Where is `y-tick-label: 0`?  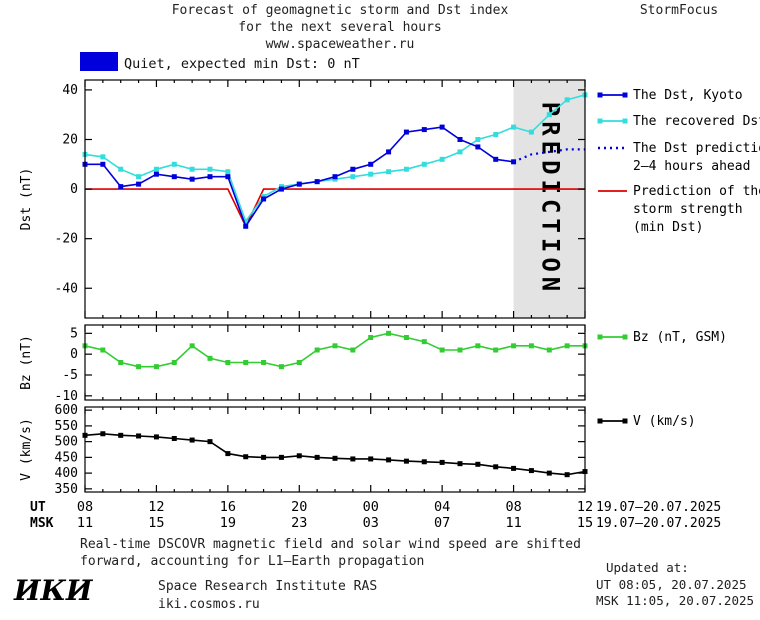 y-tick-label: 0 is located at coordinates (74, 189).